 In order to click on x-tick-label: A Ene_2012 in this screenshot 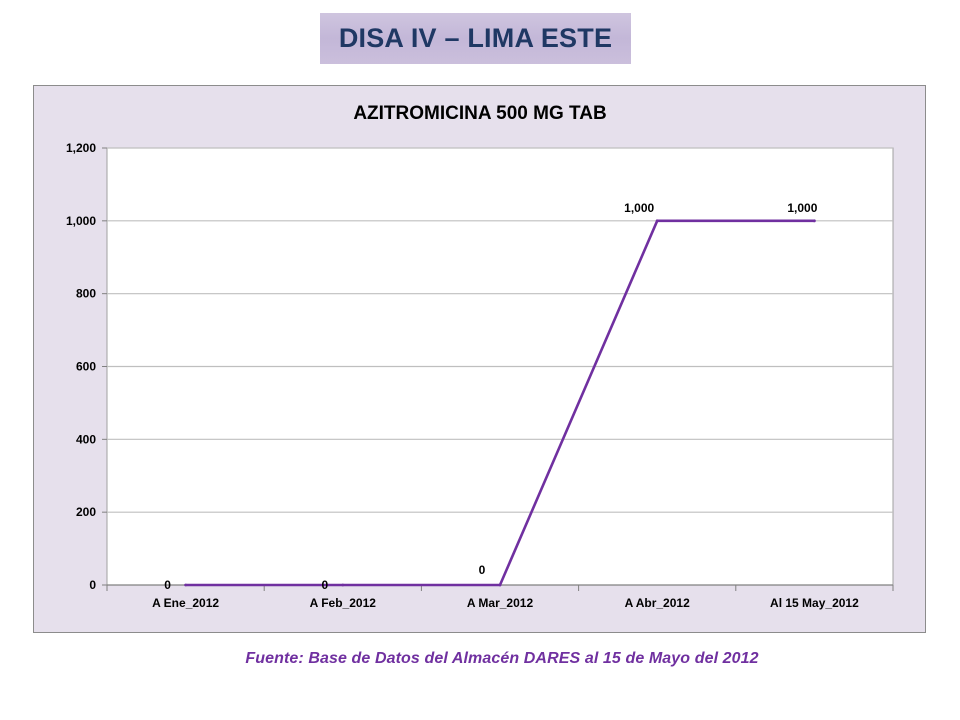, I will do `click(185, 603)`.